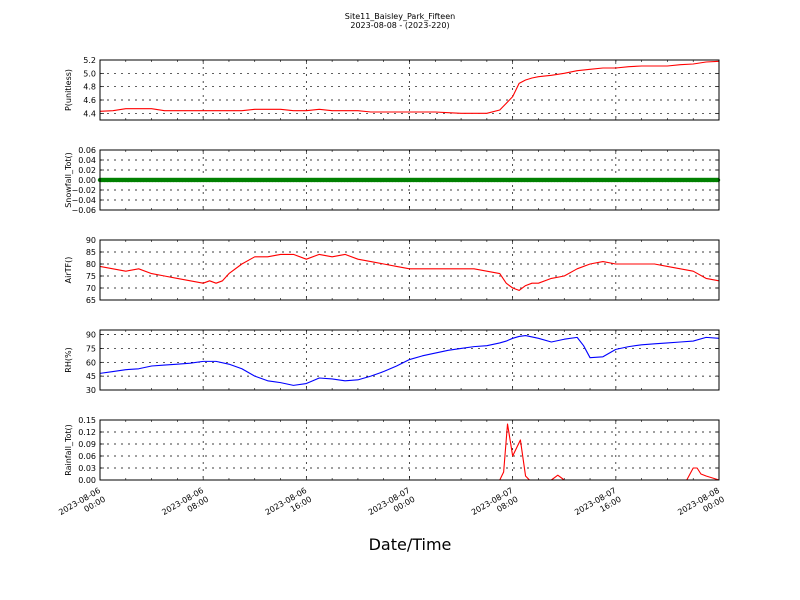 This screenshot has width=800, height=600. Describe the element at coordinates (91, 264) in the screenshot. I see `y-tick-label: 80` at that location.